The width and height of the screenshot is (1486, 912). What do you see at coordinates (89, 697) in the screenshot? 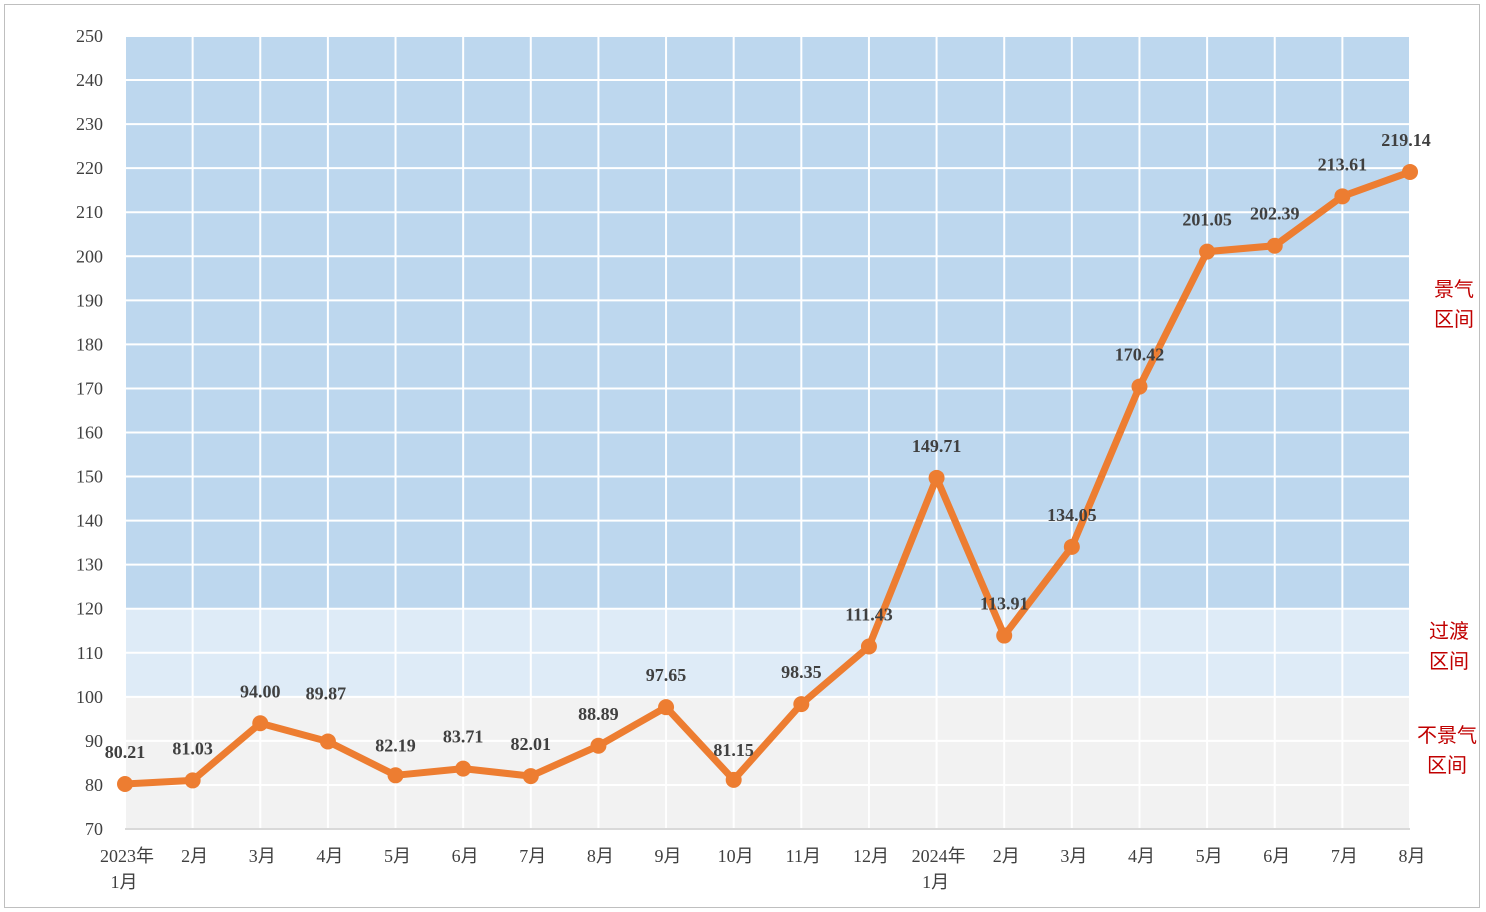
I see `y-tick-label: 100` at bounding box center [89, 697].